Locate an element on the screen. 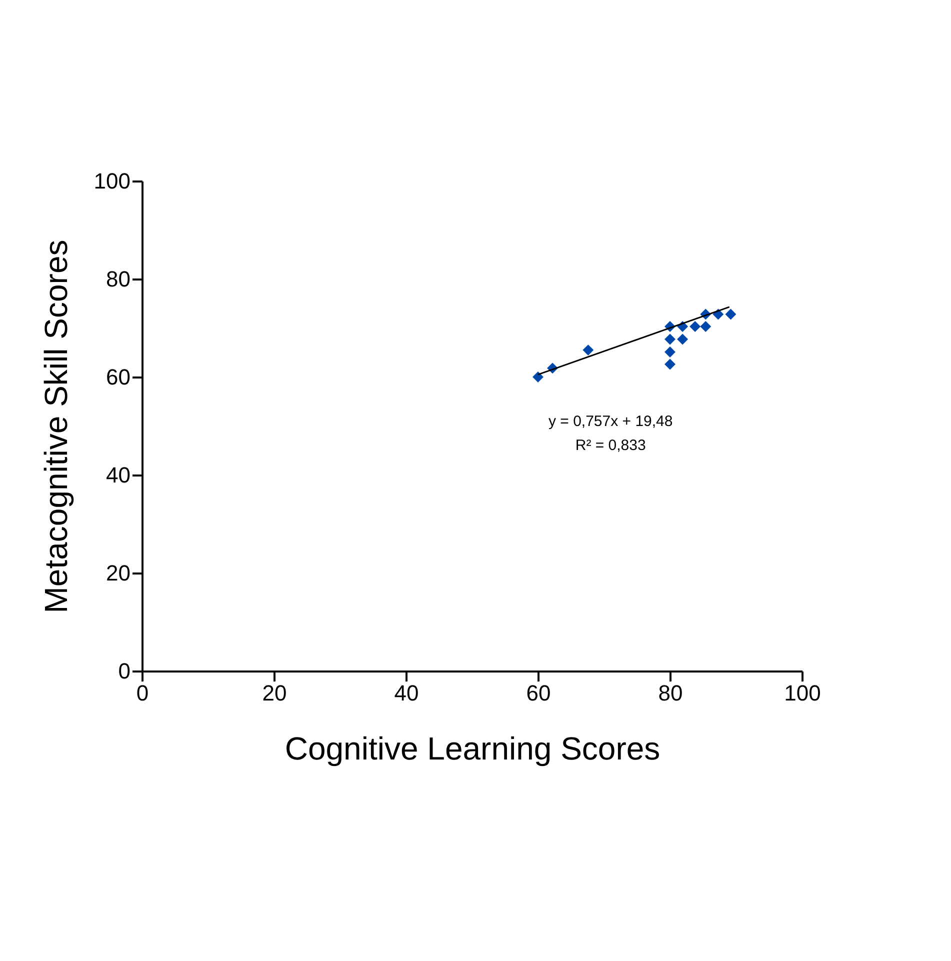  y-tick-label: 20 is located at coordinates (118, 573).